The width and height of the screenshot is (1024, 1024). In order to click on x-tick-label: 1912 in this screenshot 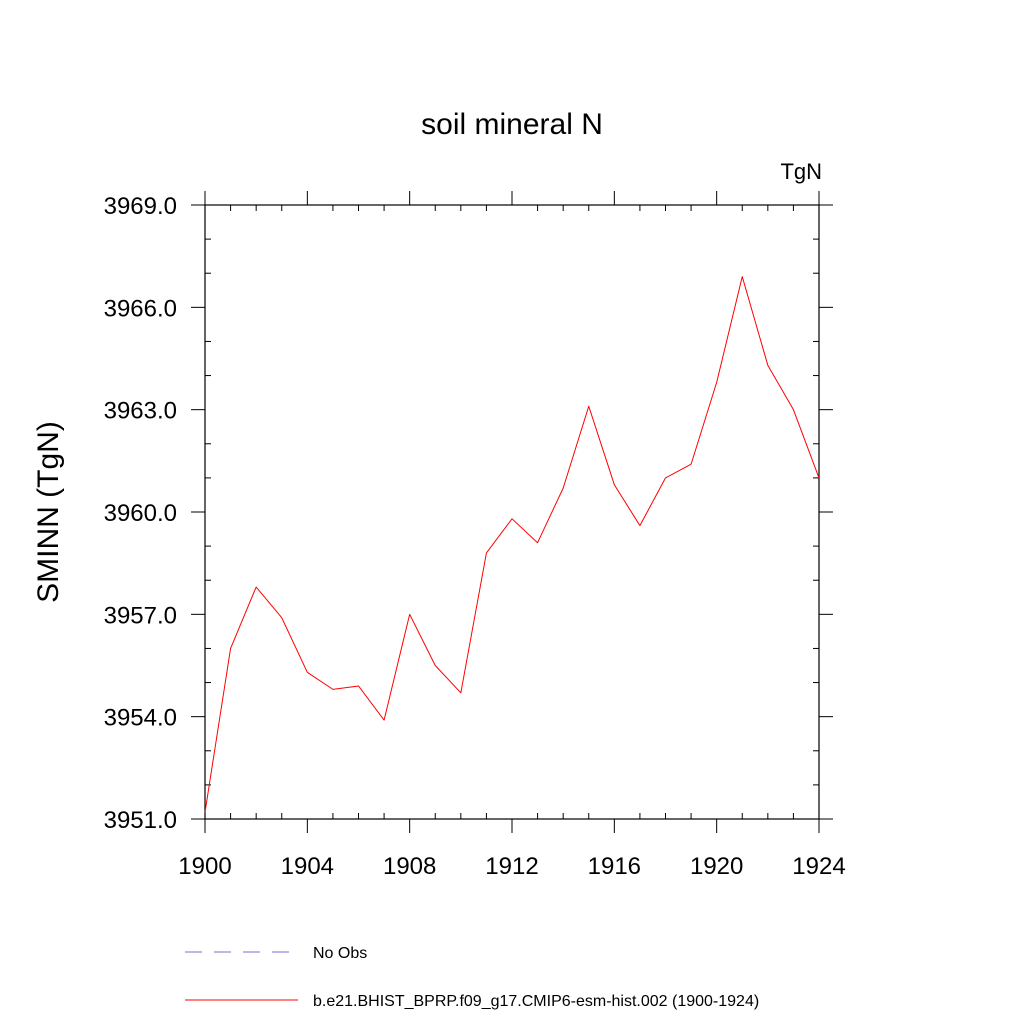, I will do `click(511, 866)`.